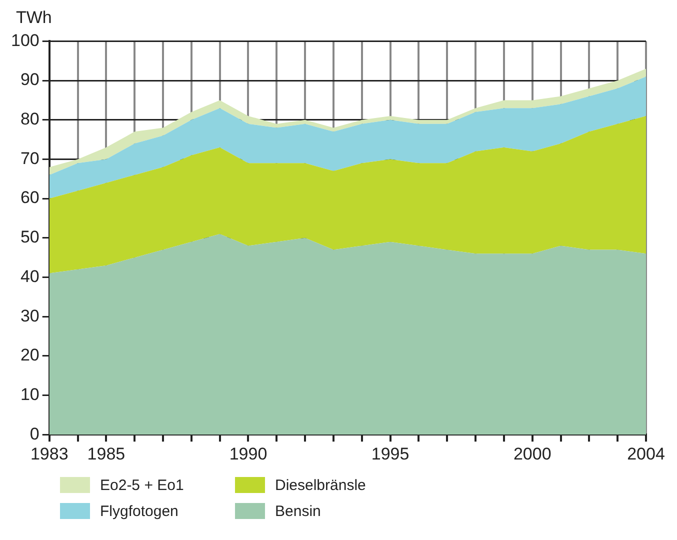 The image size is (677, 540). What do you see at coordinates (30, 237) in the screenshot?
I see `y-tick-label: 50` at bounding box center [30, 237].